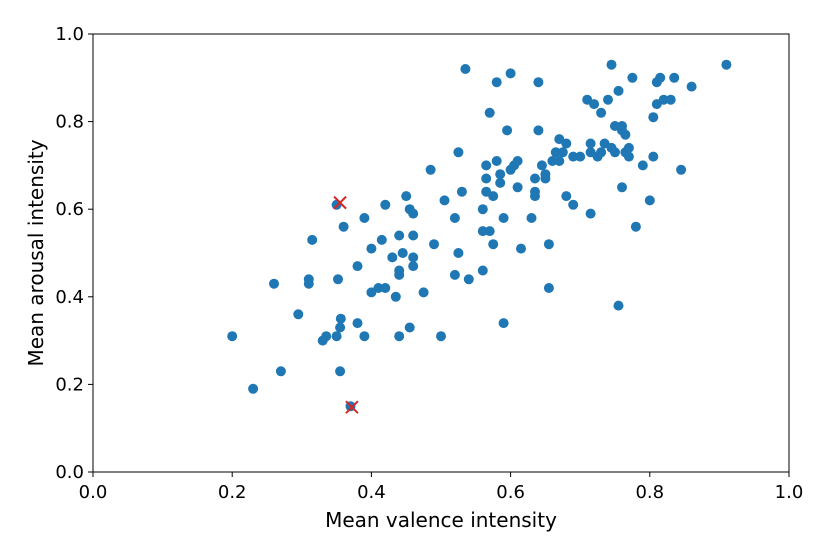 Image resolution: width=830 pixels, height=554 pixels. Describe the element at coordinates (441, 520) in the screenshot. I see `x-axis-label: Mean valence intensity` at that location.